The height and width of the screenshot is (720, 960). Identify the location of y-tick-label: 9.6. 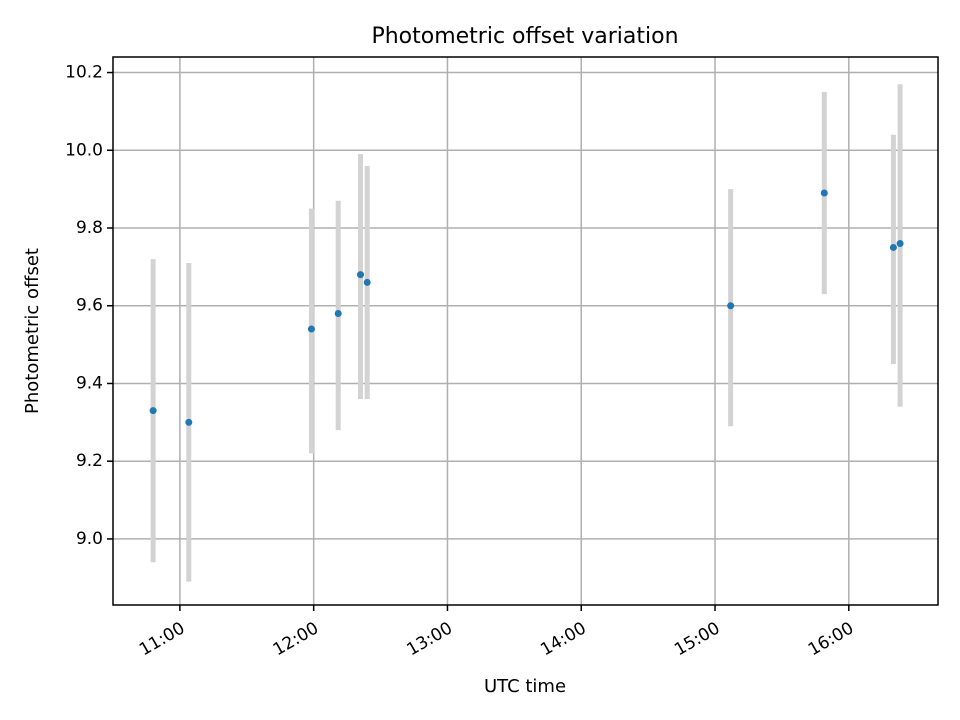
(89, 306).